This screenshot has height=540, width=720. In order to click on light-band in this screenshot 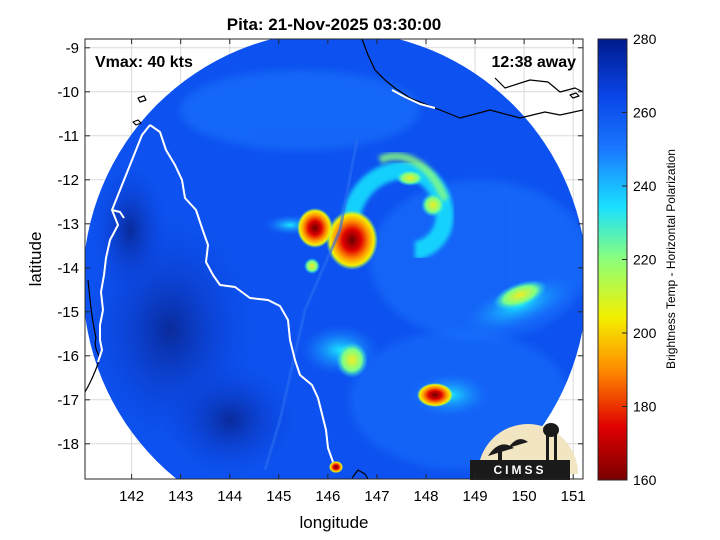, I will do `click(300, 110)`.